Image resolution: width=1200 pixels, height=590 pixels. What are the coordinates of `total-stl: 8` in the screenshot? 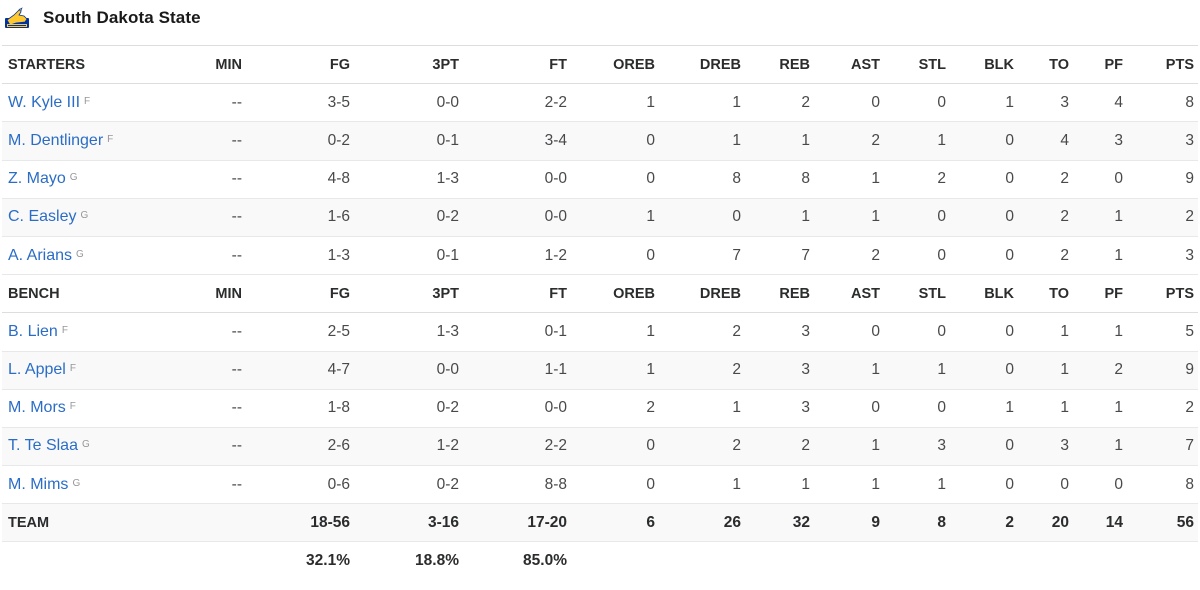 It's located at (913, 523).